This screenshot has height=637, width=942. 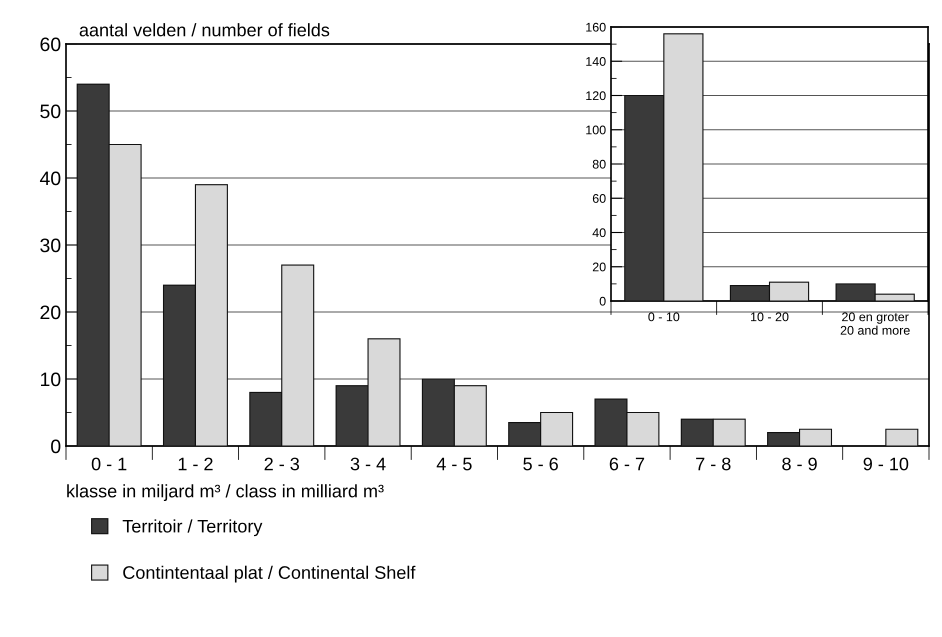 I want to click on x-tick-label: 0 - 10, so click(x=664, y=317).